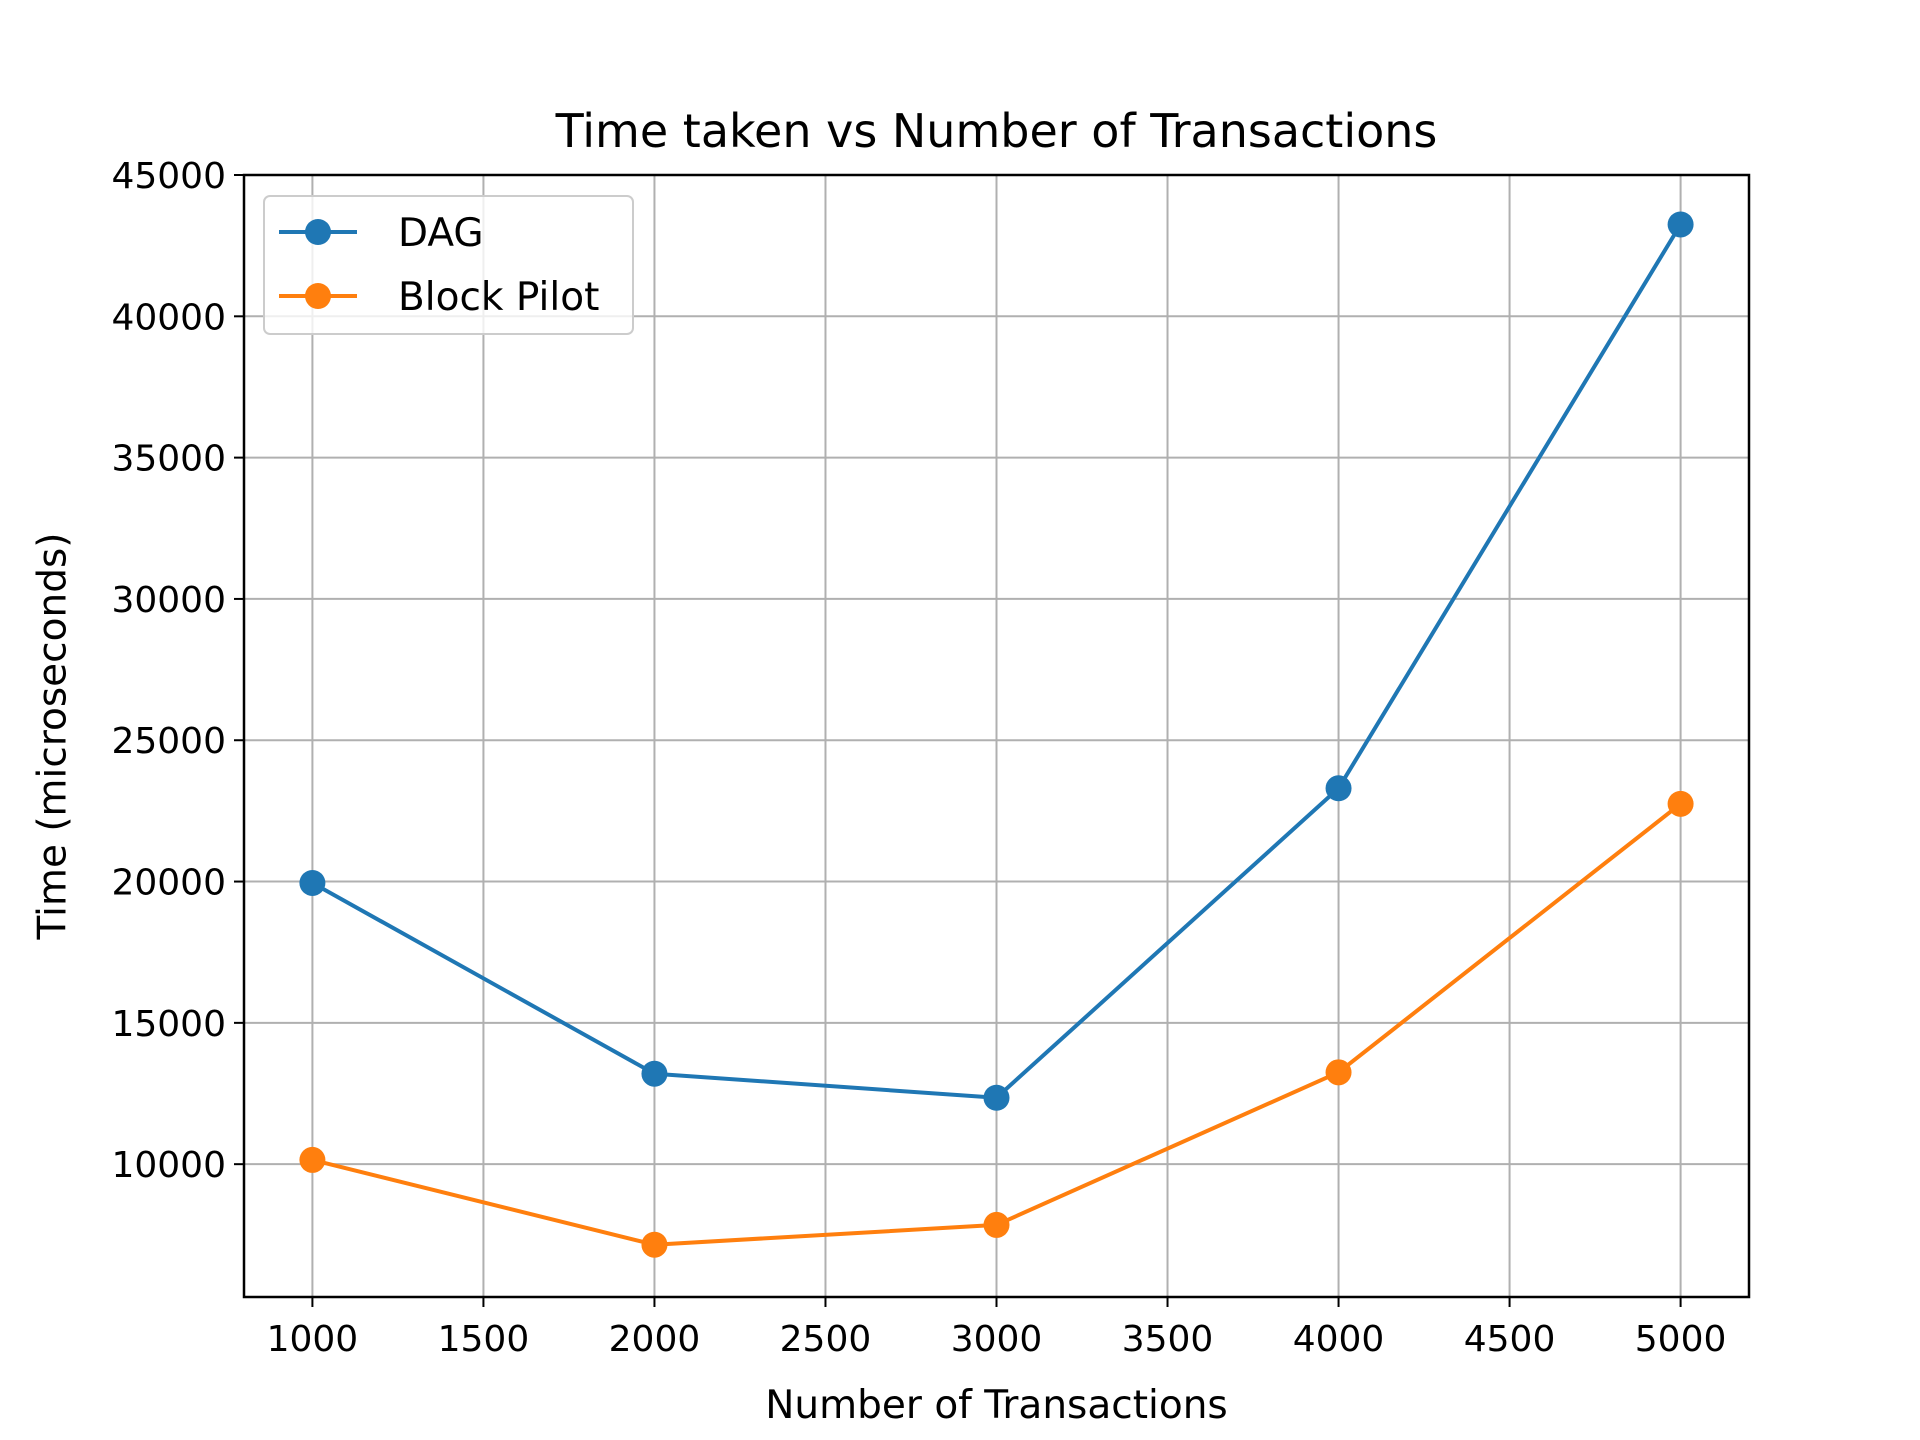 The height and width of the screenshot is (1440, 1920). I want to click on x-tick-label: 2000, so click(655, 1339).